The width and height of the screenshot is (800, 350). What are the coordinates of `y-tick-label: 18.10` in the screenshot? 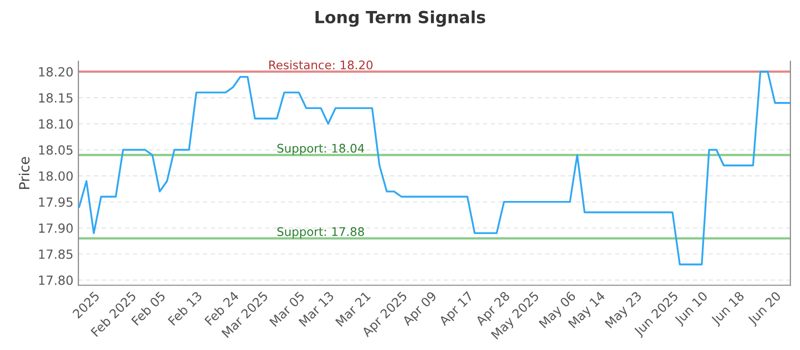 It's located at (56, 124).